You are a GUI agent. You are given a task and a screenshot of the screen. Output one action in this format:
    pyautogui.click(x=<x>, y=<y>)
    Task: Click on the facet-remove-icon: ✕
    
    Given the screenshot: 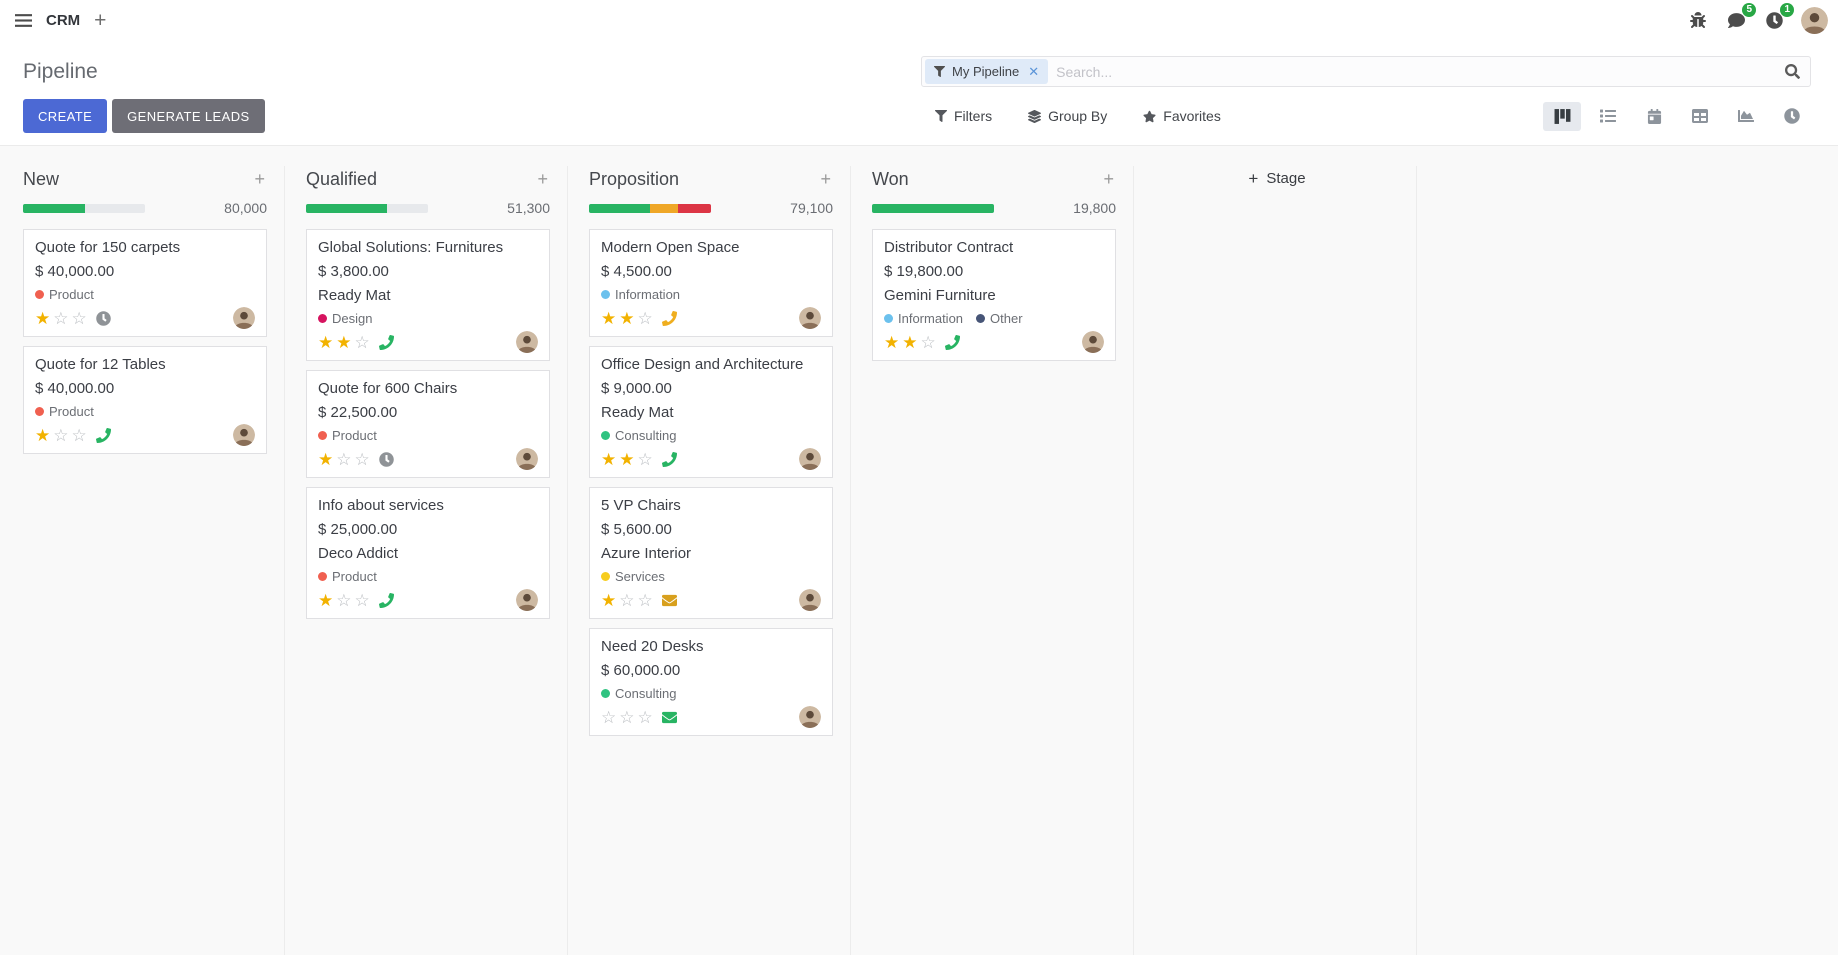 What is the action you would take?
    pyautogui.click(x=1034, y=71)
    